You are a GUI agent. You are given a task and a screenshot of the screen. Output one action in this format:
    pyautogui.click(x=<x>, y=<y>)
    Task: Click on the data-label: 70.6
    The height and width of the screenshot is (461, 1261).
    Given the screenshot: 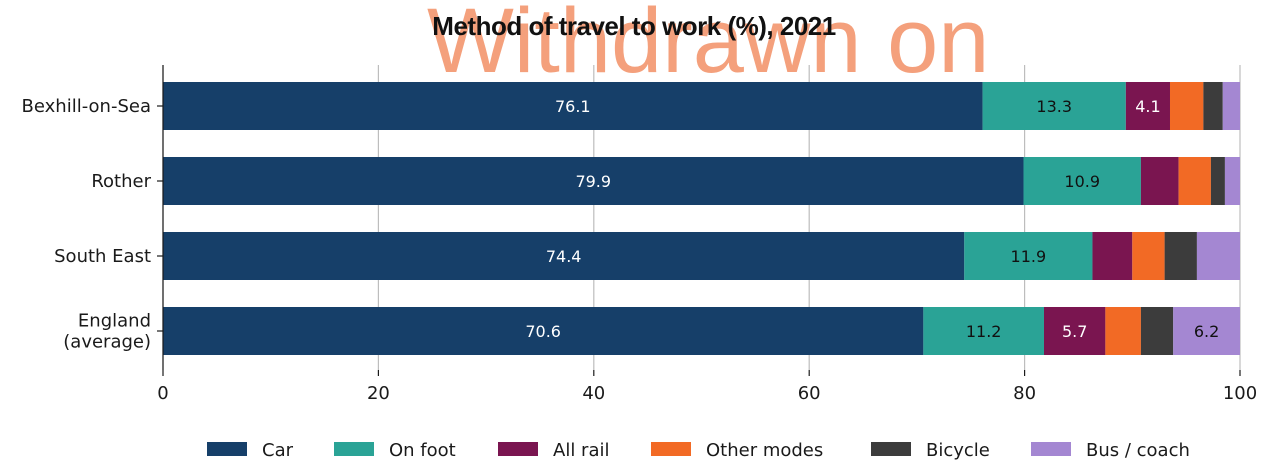 What is the action you would take?
    pyautogui.click(x=543, y=331)
    